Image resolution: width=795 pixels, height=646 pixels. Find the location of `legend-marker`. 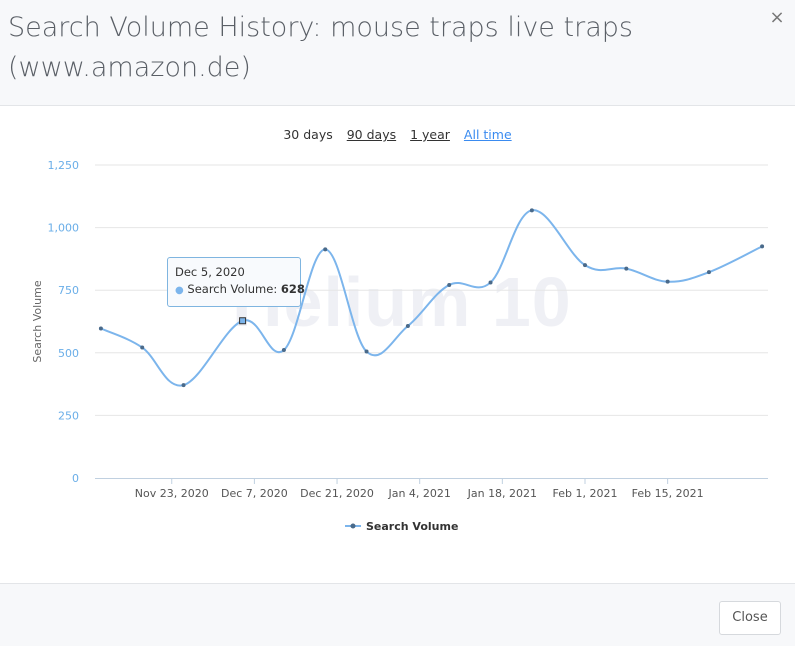

legend-marker is located at coordinates (353, 526).